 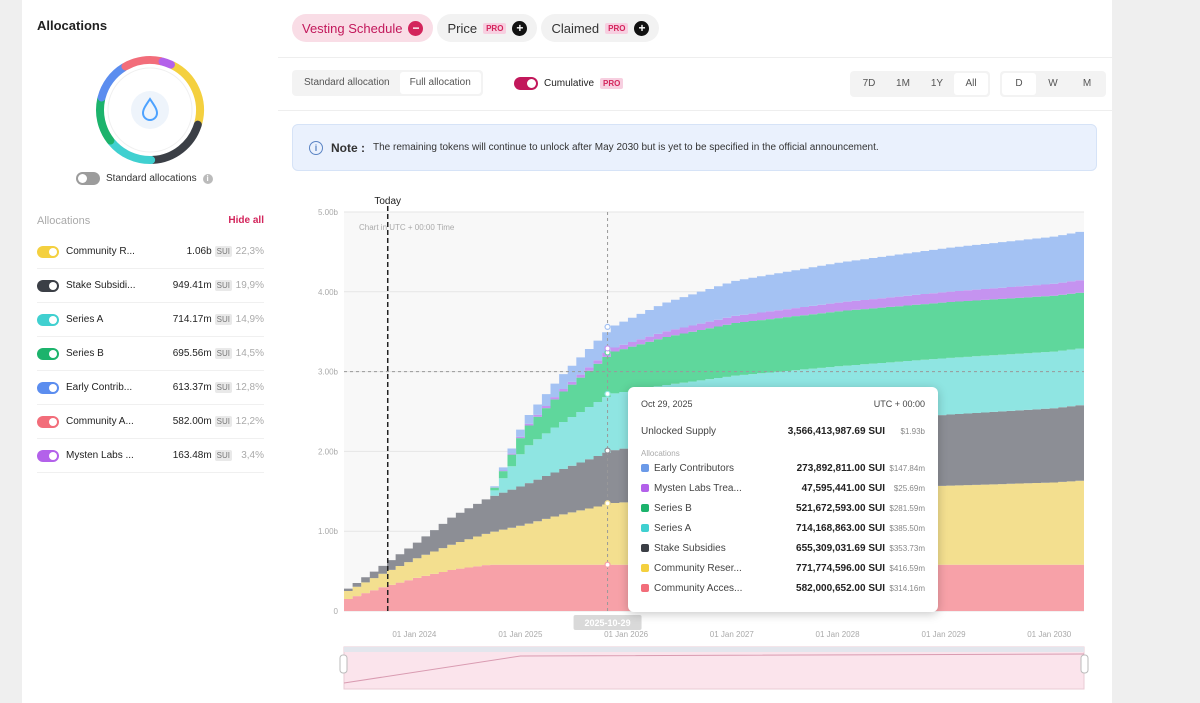 I want to click on range-option-all: All, so click(x=971, y=84).